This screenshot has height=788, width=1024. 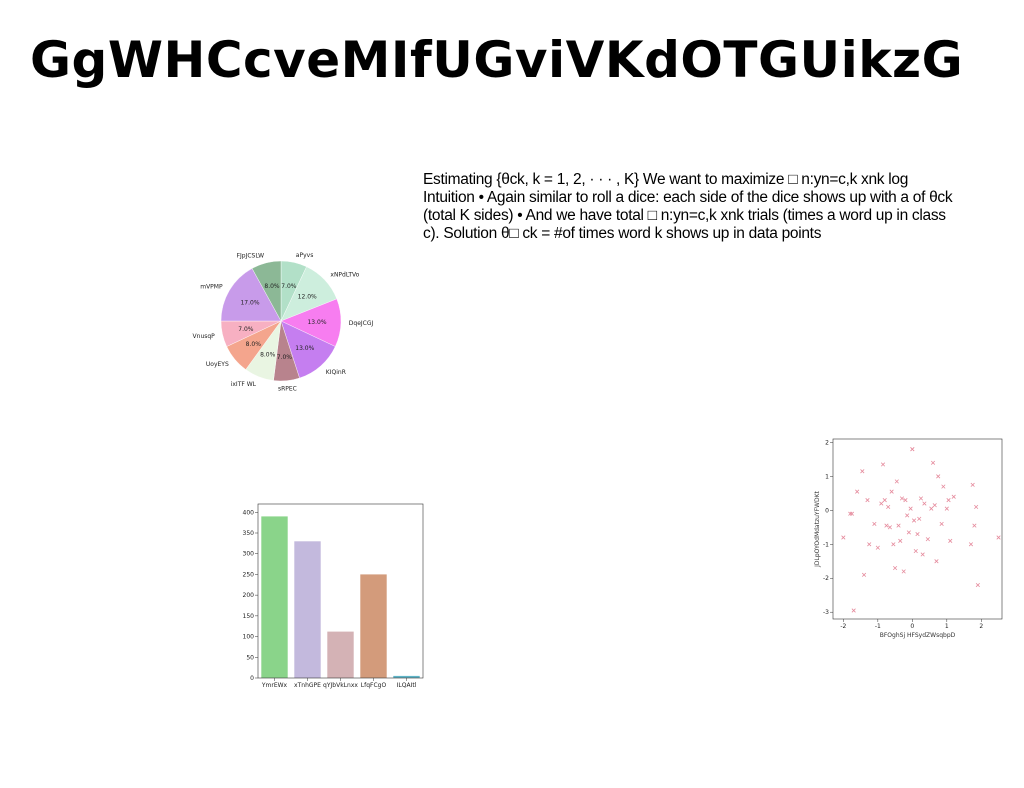 I want to click on y-tick-label: -2, so click(x=826, y=578).